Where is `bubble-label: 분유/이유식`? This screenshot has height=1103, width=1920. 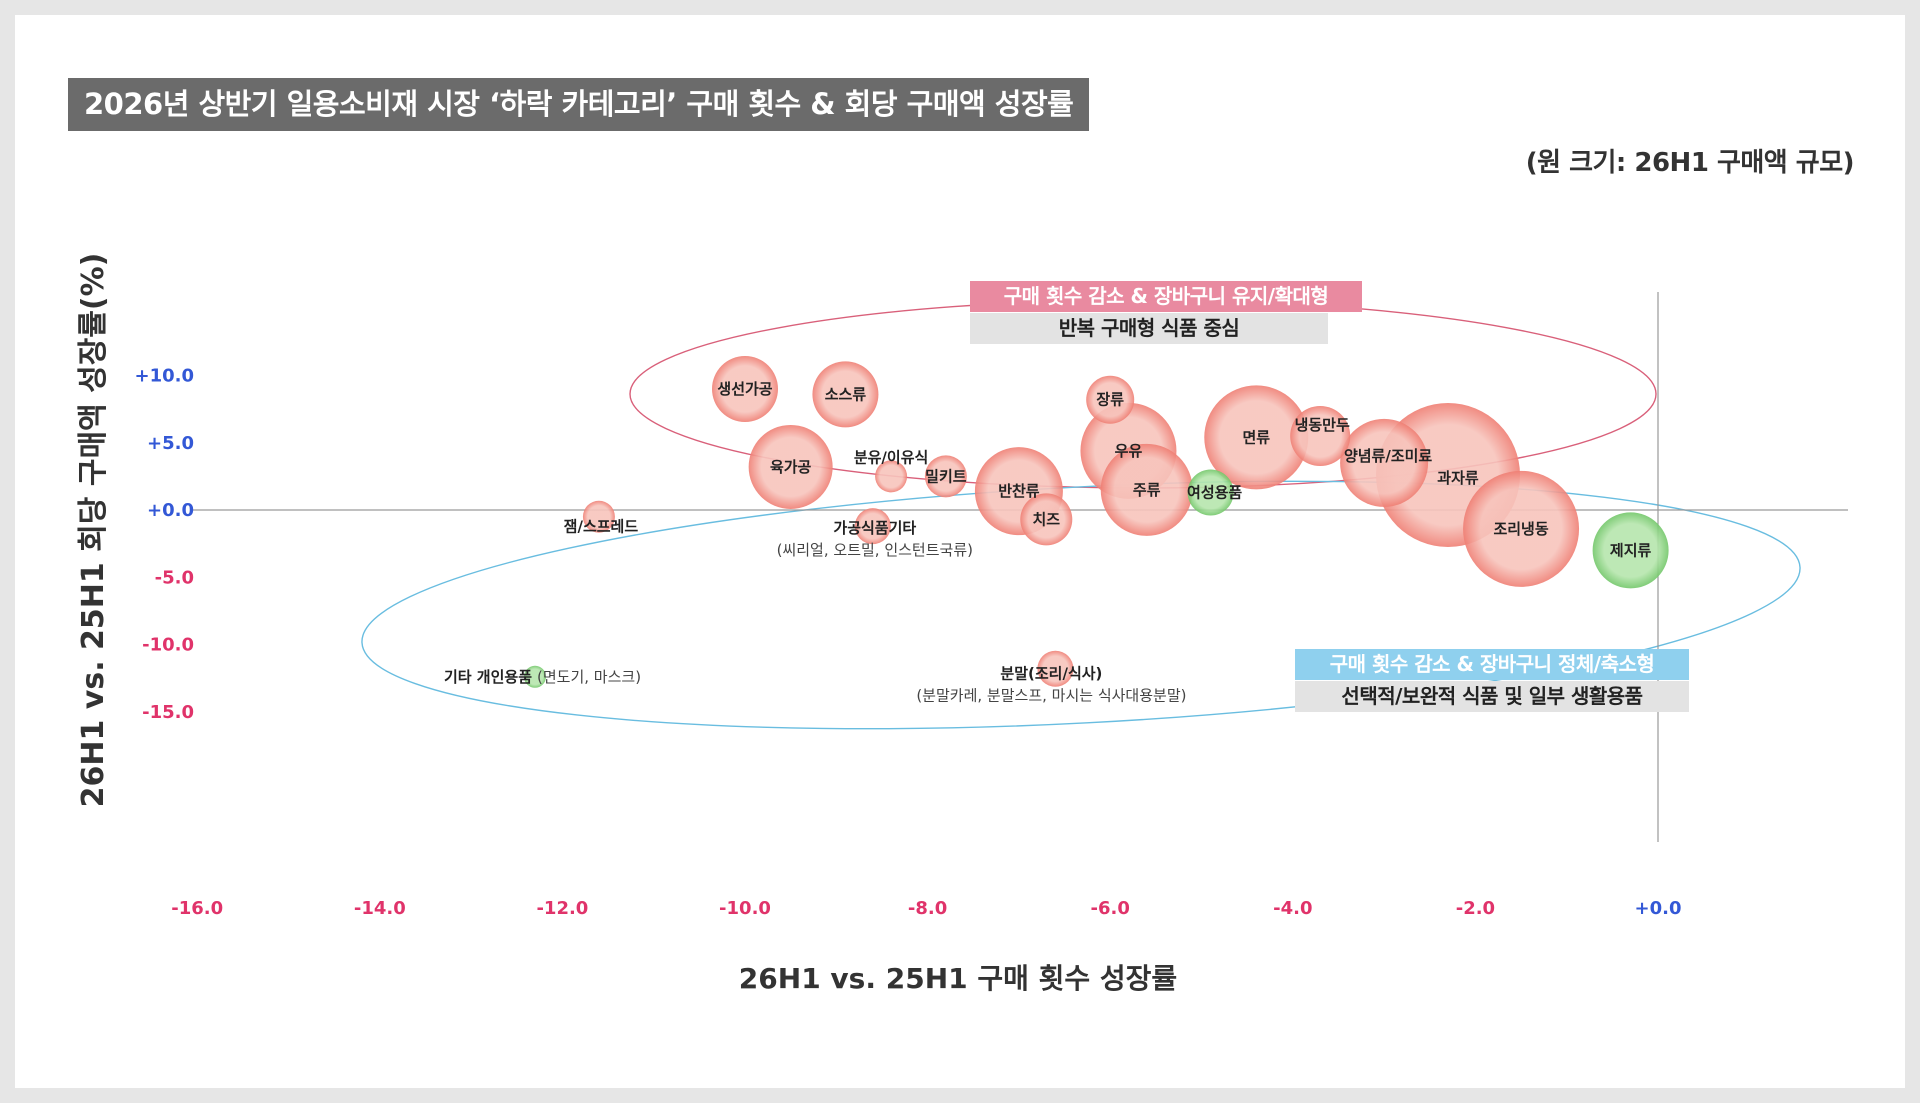 bubble-label: 분유/이유식 is located at coordinates (891, 457).